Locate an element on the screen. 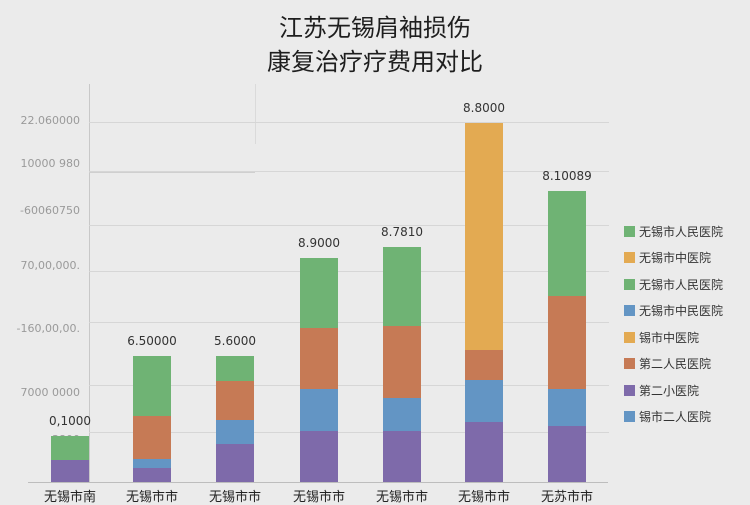 The image size is (750, 505). bar-value-label: 5.6000 is located at coordinates (235, 341).